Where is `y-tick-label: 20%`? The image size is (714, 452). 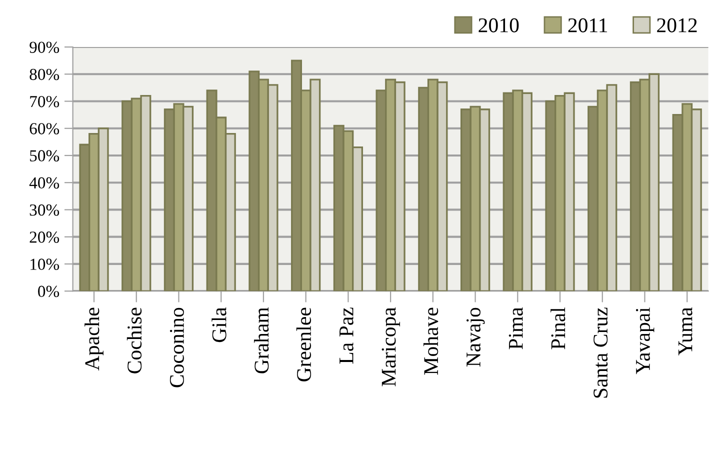
y-tick-label: 20% is located at coordinates (45, 237).